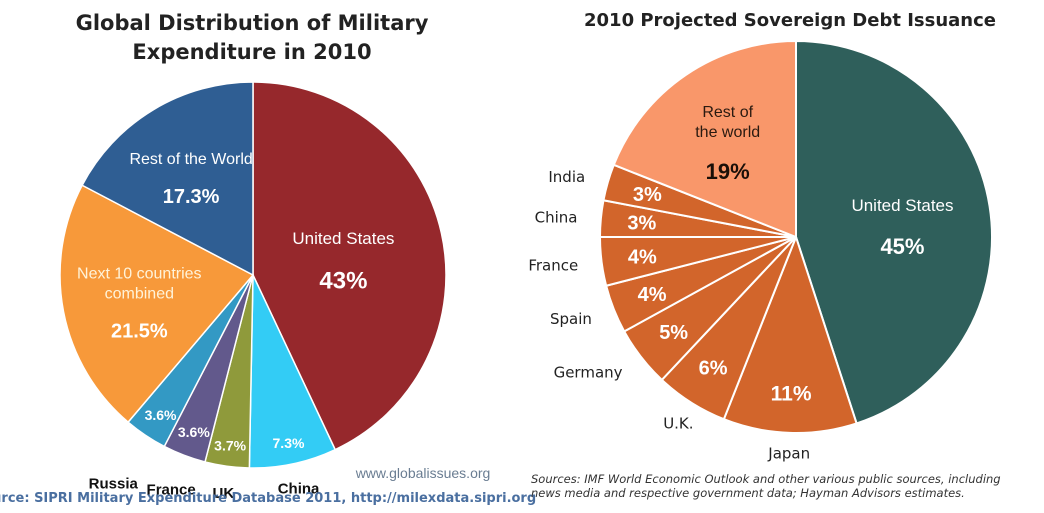 The image size is (1044, 513). Describe the element at coordinates (224, 493) in the screenshot. I see `outside-label-uk: UK` at that location.